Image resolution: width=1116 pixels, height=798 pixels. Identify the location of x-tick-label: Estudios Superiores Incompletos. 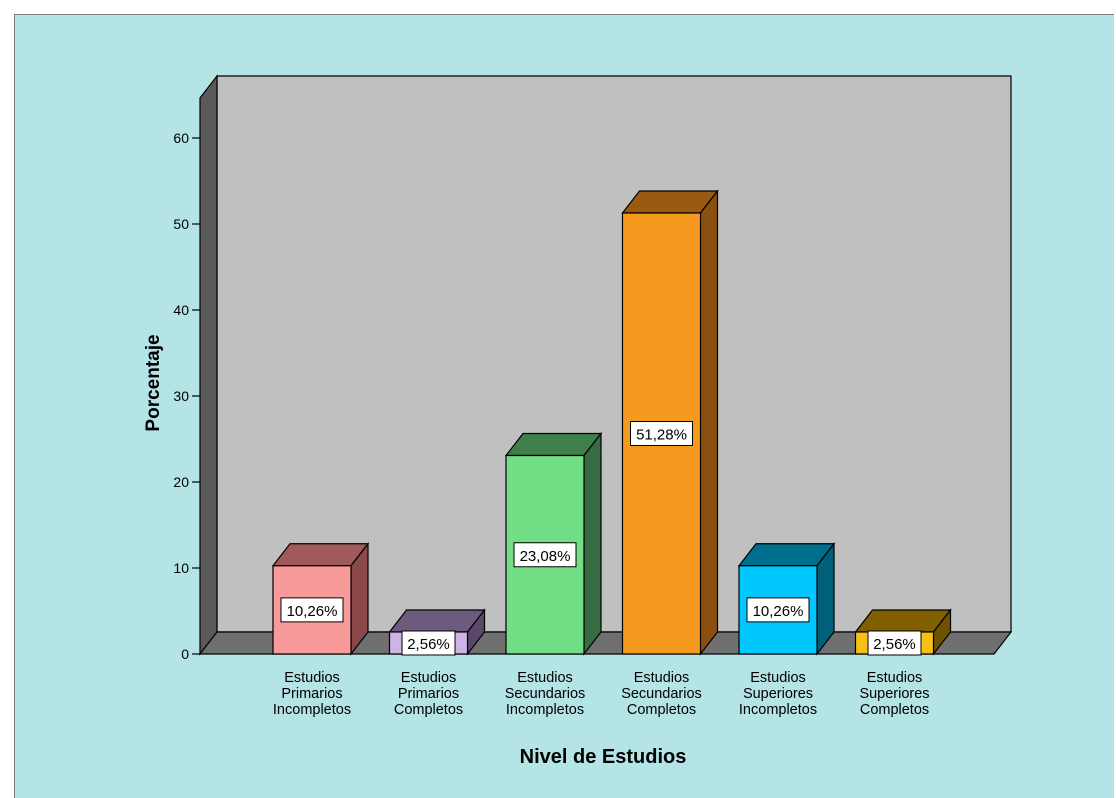
(778, 694).